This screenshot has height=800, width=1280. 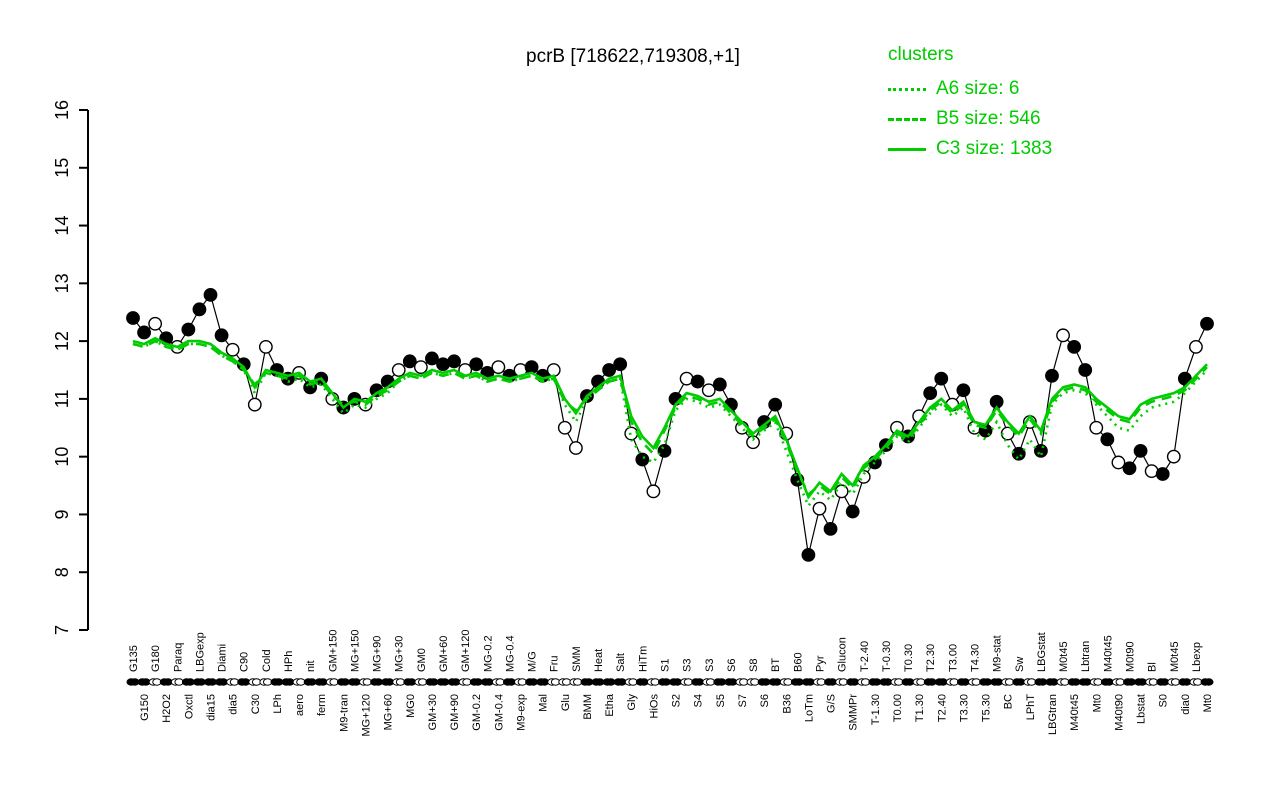 I want to click on x-tick-label: G135, so click(x=134, y=658).